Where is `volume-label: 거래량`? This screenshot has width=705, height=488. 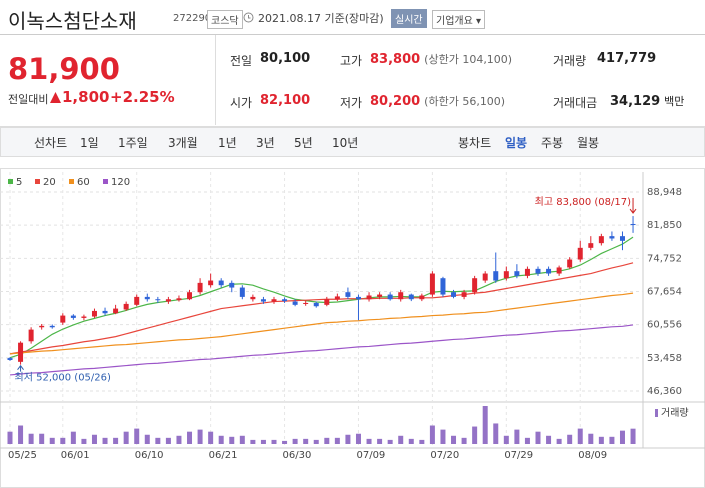
volume-label: 거래량 is located at coordinates (675, 413).